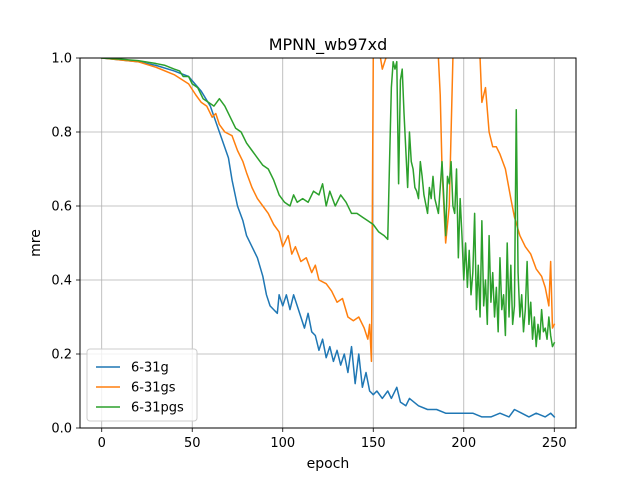 This screenshot has width=640, height=480. Describe the element at coordinates (383, 64) in the screenshot. I see `series-line-6-31gs` at that location.